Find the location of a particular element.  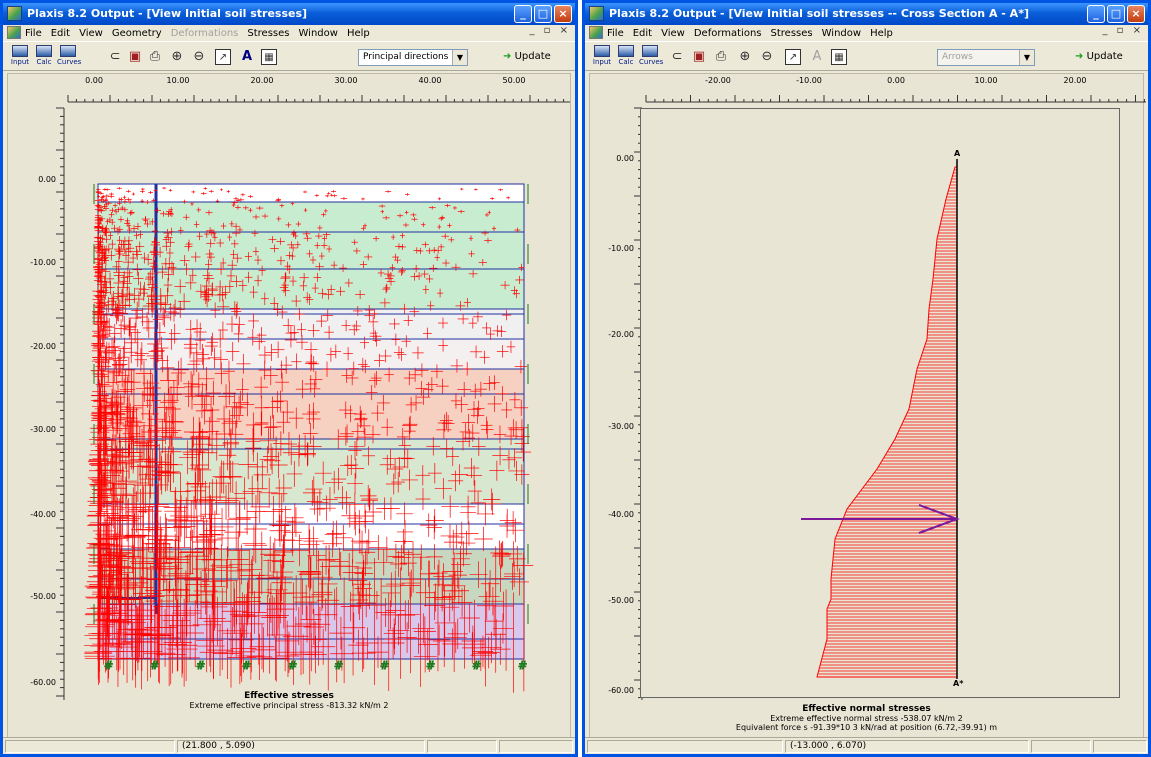

y-tick: -50.00 is located at coordinates (43, 596).